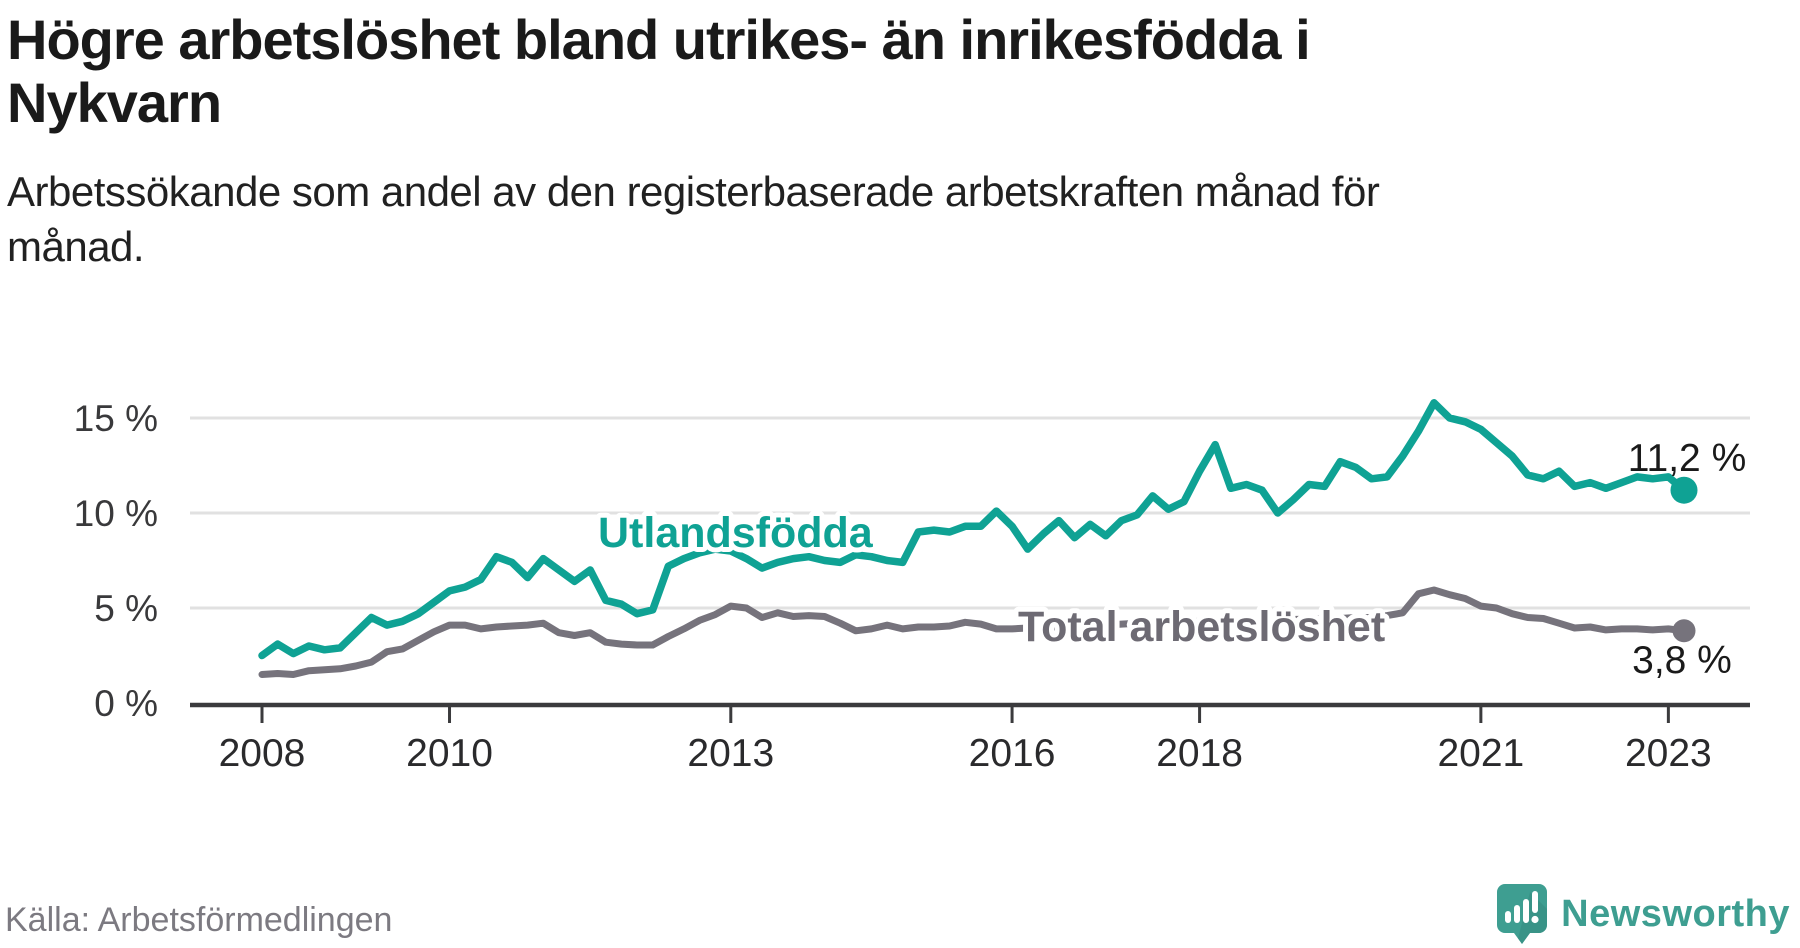  I want to click on utlandsfodda-end-dot, so click(1684, 490).